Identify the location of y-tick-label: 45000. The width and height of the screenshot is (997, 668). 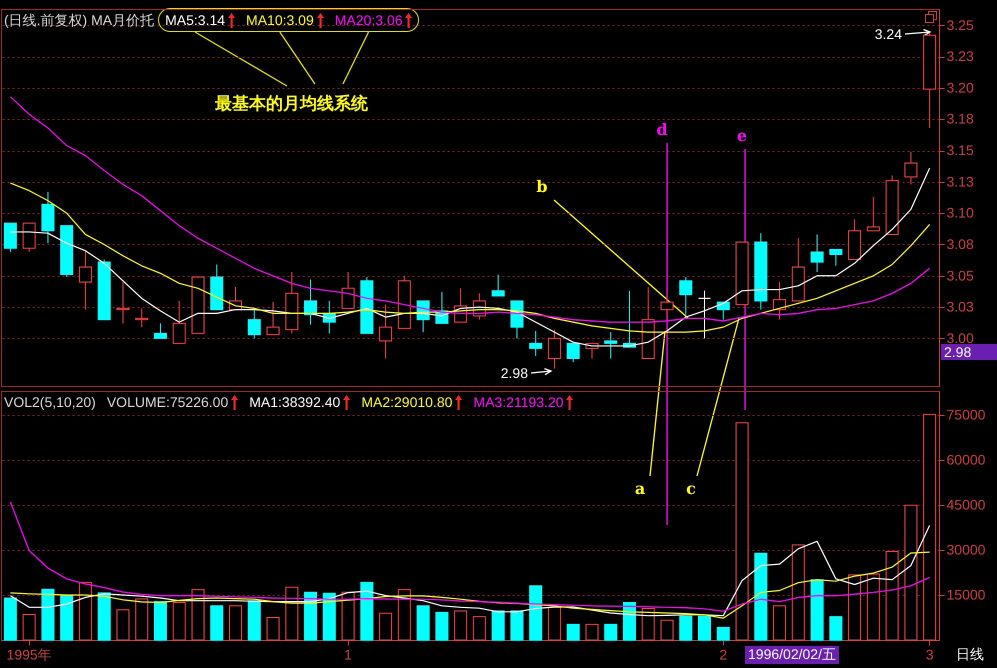
(966, 504).